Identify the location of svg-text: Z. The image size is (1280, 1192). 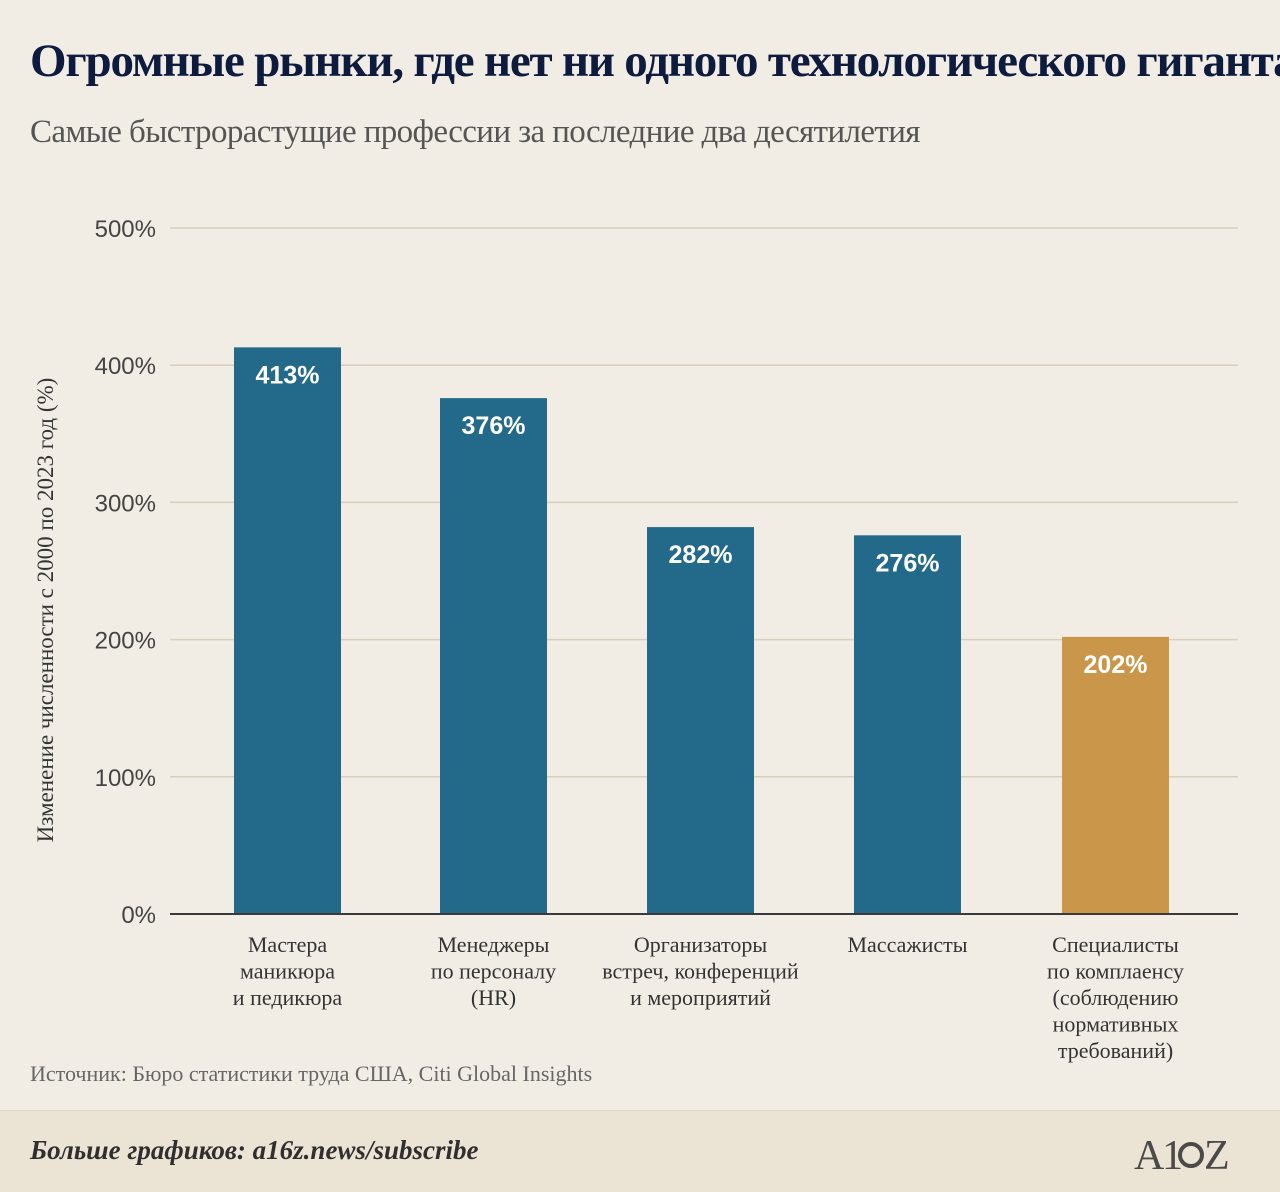
(1217, 1155).